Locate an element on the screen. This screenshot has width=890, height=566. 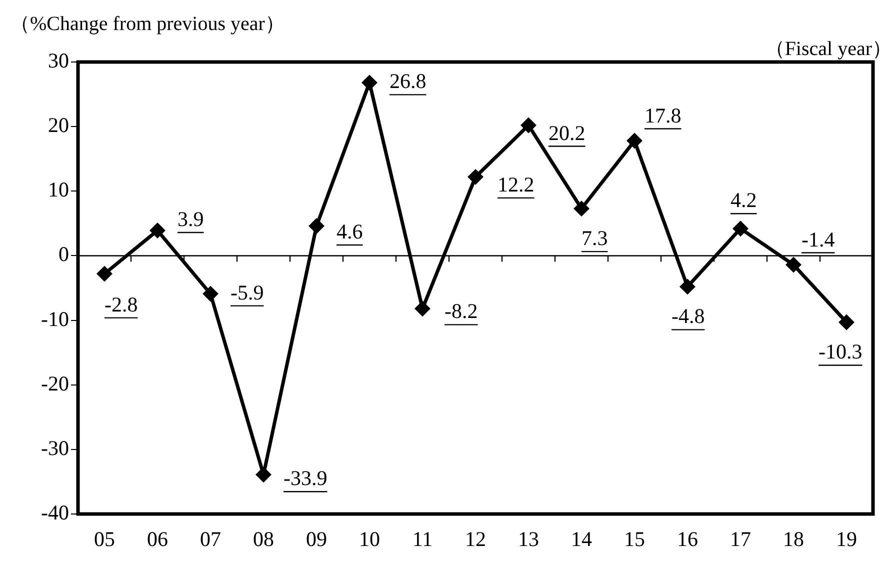
y-tick-label: -20 is located at coordinates (55, 383).